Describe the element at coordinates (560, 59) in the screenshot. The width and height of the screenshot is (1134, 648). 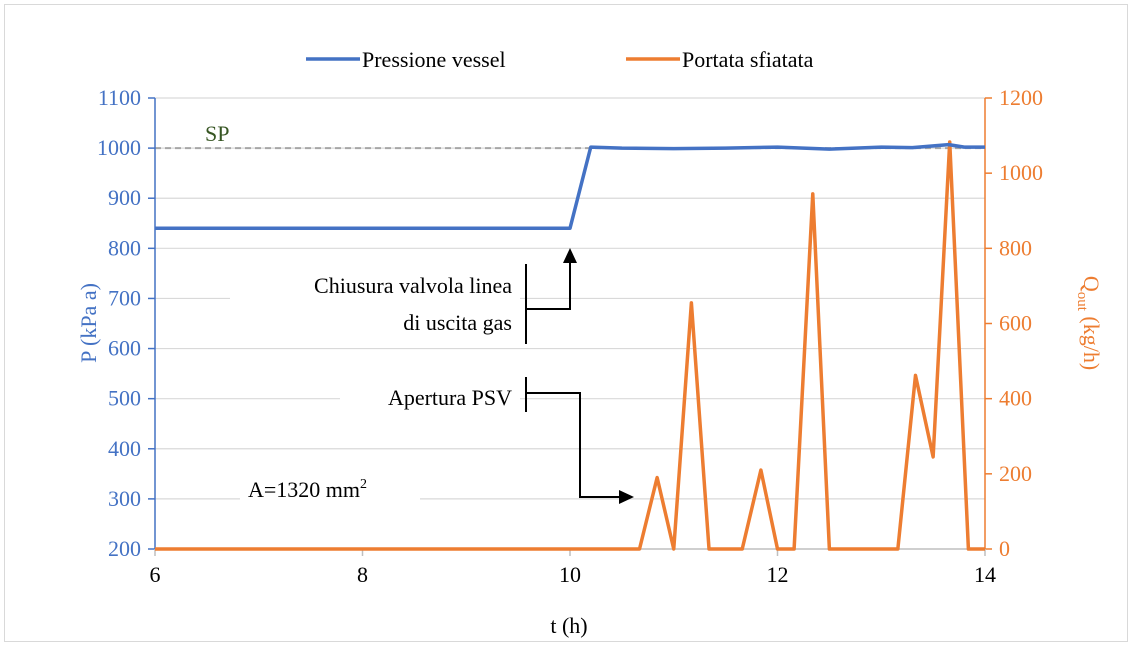
I see `legend: Pressione vessel Portata sfiatata` at that location.